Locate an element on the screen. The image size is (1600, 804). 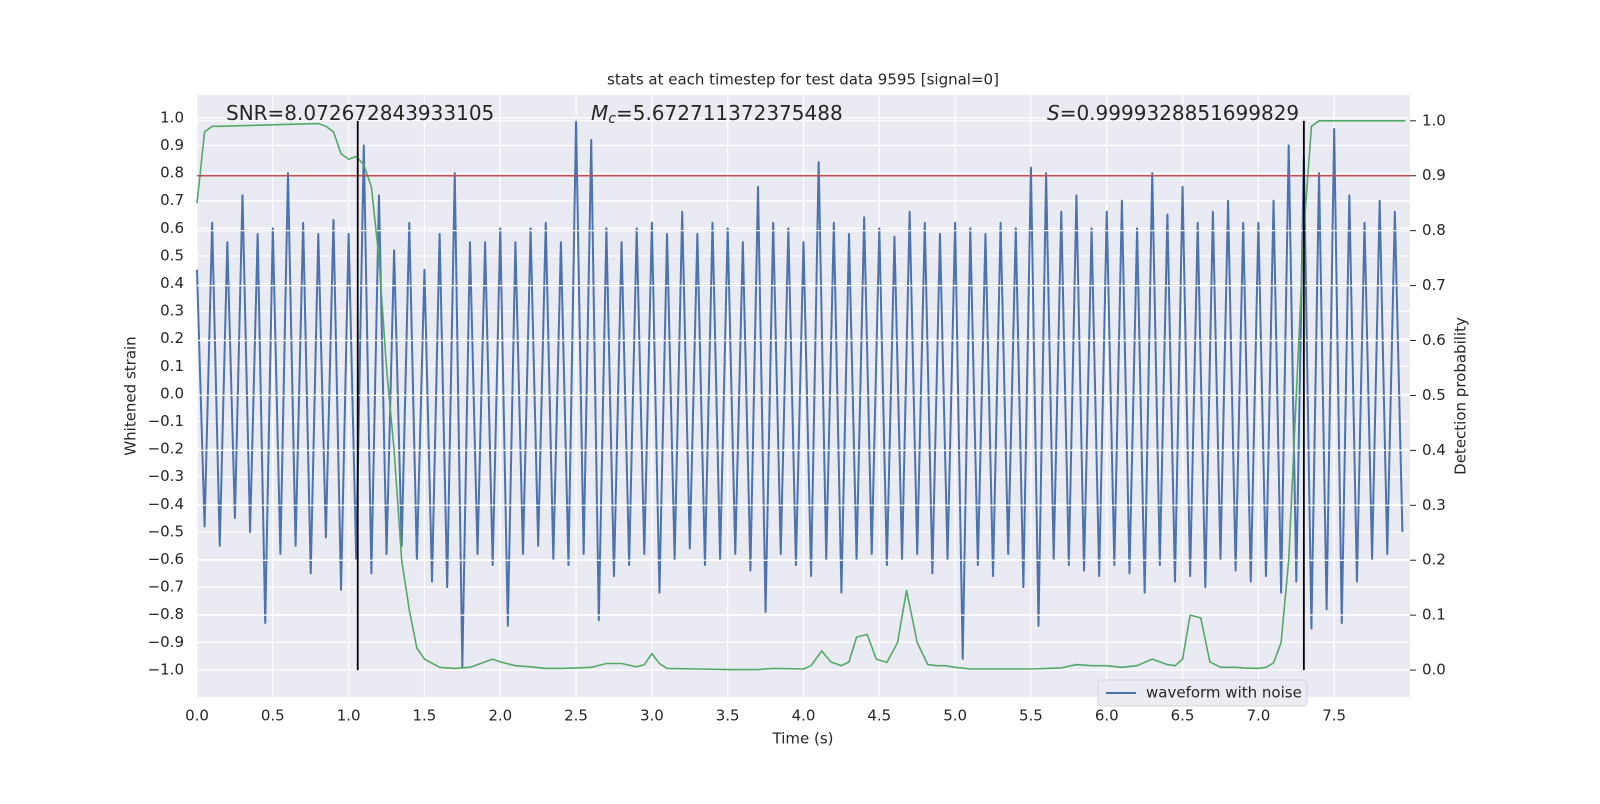
y-tick-label: 0.5 is located at coordinates (172, 255).